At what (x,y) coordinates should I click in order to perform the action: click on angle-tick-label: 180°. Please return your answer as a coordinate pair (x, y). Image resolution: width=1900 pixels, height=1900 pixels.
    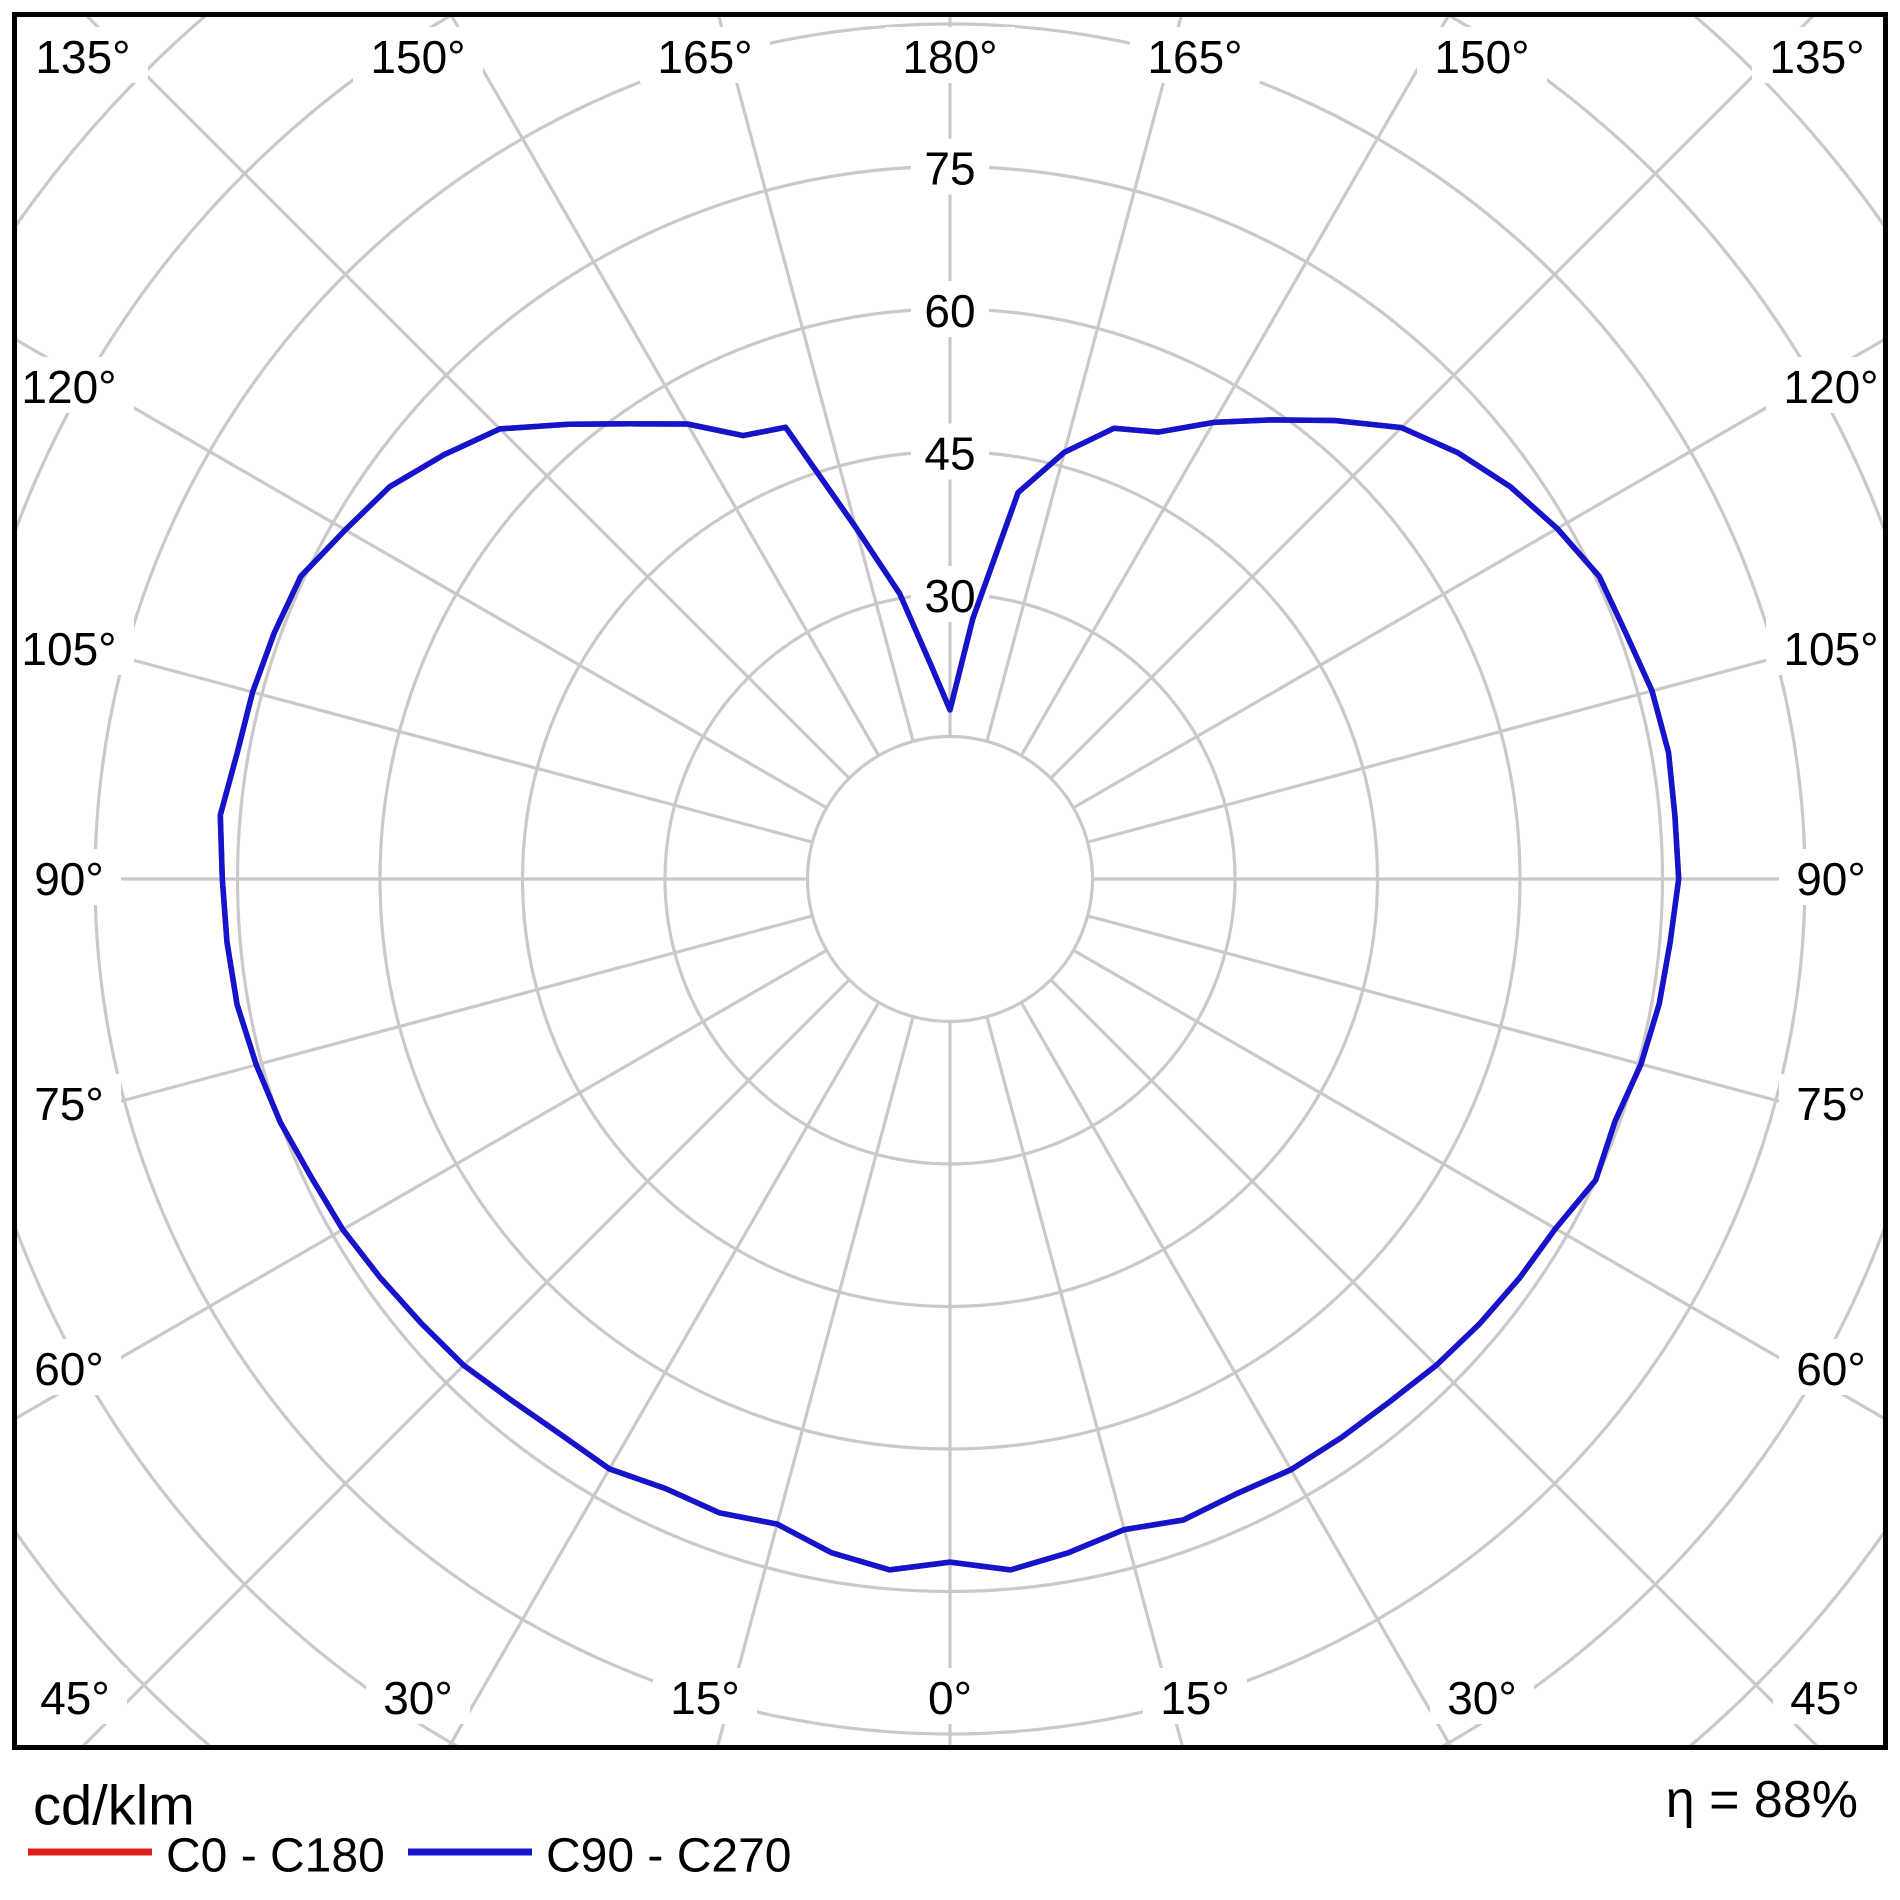
    Looking at the image, I should click on (949, 57).